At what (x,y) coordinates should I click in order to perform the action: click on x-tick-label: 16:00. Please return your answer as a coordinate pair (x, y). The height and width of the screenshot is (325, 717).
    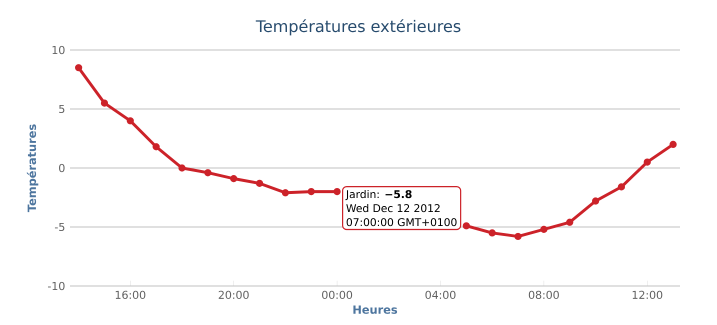
    Looking at the image, I should click on (131, 294).